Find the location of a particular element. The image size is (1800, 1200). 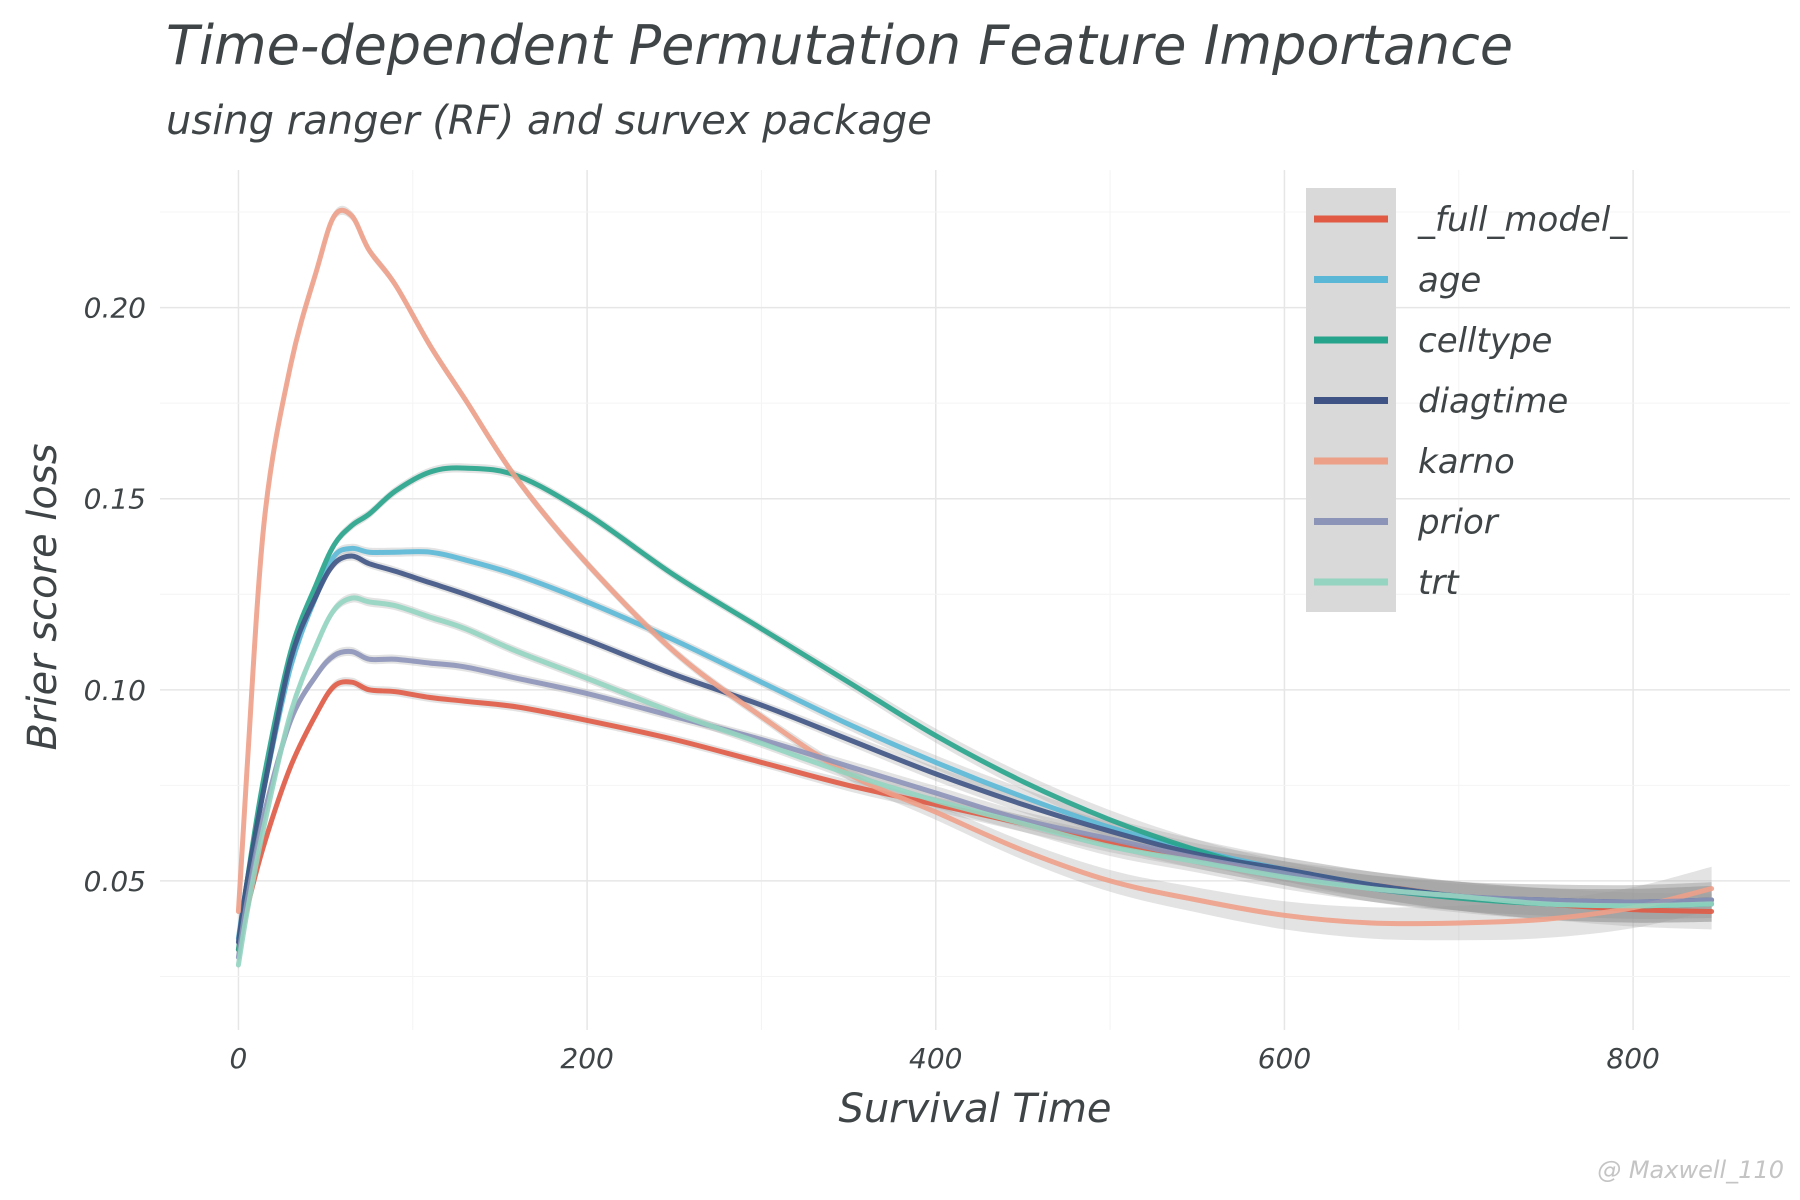

legend-label: trt is located at coordinates (1439, 583).